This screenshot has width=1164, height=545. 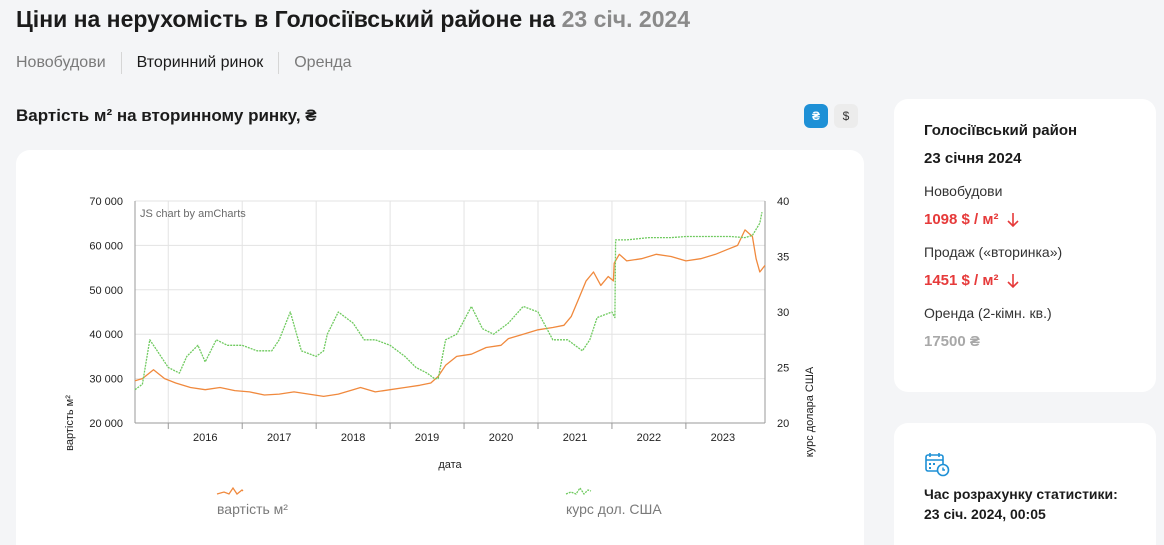 What do you see at coordinates (626, 19) in the screenshot?
I see `page-title-date: 23 січ. 2024` at bounding box center [626, 19].